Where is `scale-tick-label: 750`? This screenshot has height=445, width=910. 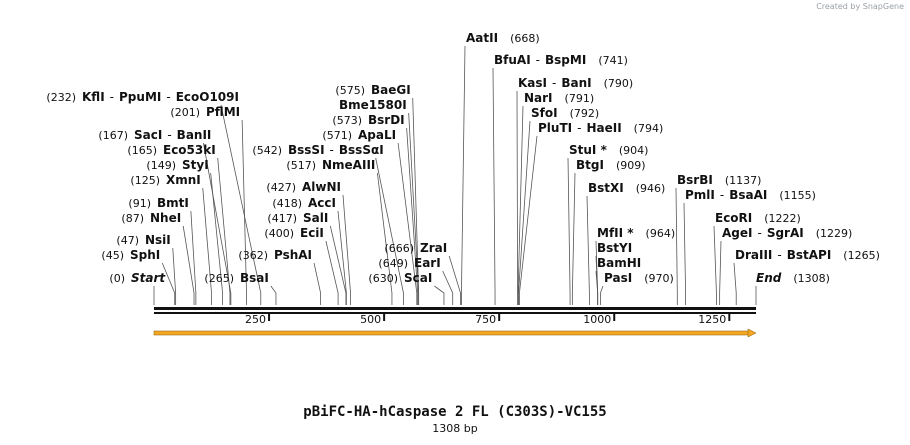 scale-tick-label: 750 is located at coordinates (485, 319).